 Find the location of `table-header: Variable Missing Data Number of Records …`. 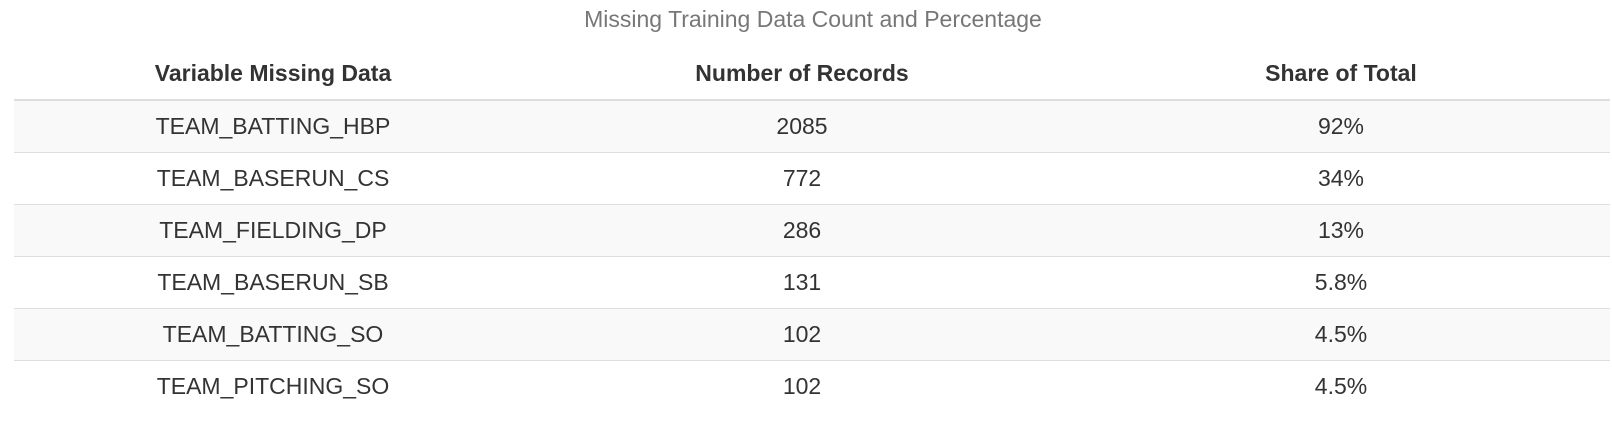

table-header: Variable Missing Data Number of Records … is located at coordinates (812, 74).